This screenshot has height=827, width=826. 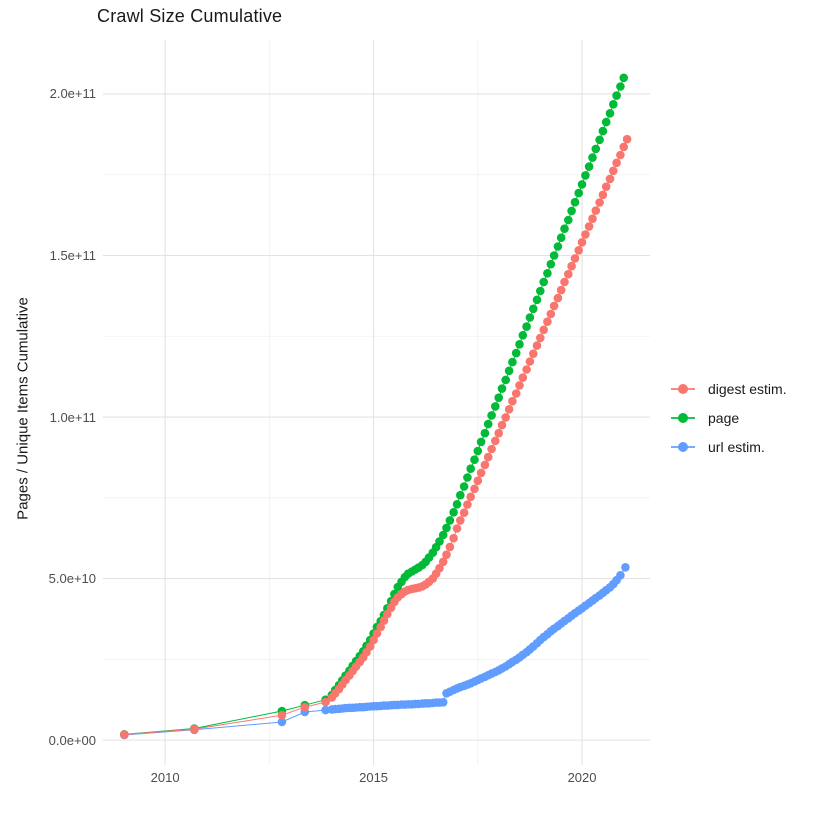 What do you see at coordinates (724, 418) in the screenshot?
I see `legend-label: page` at bounding box center [724, 418].